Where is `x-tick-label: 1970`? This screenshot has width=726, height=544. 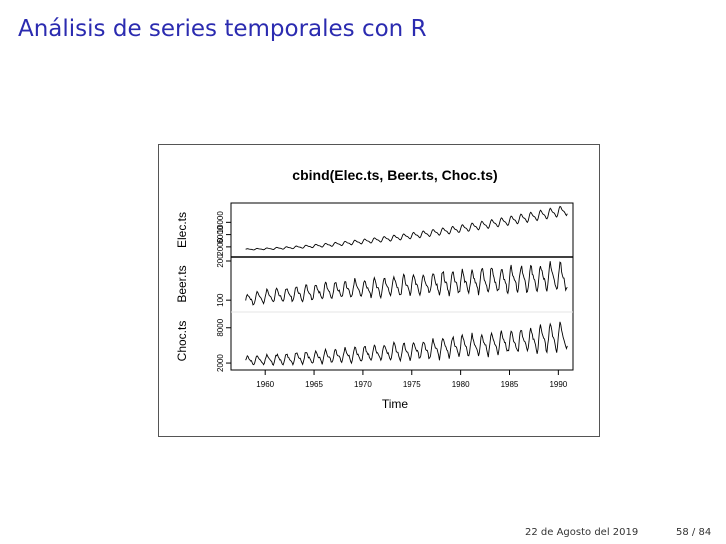
x-tick-label: 1970 is located at coordinates (363, 384).